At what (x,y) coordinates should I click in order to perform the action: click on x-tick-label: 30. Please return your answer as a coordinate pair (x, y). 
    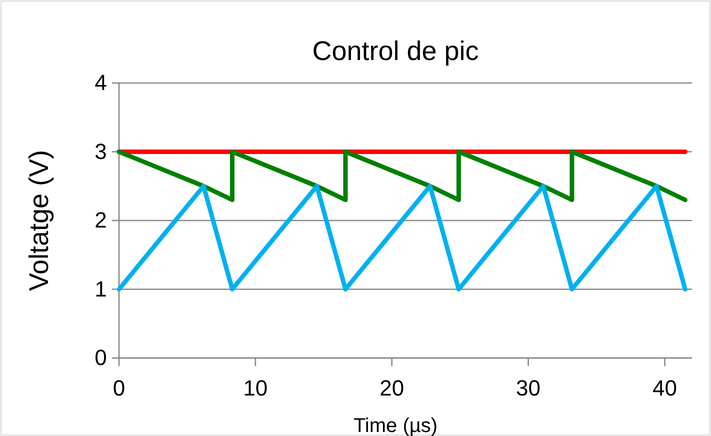
    Looking at the image, I should click on (528, 387).